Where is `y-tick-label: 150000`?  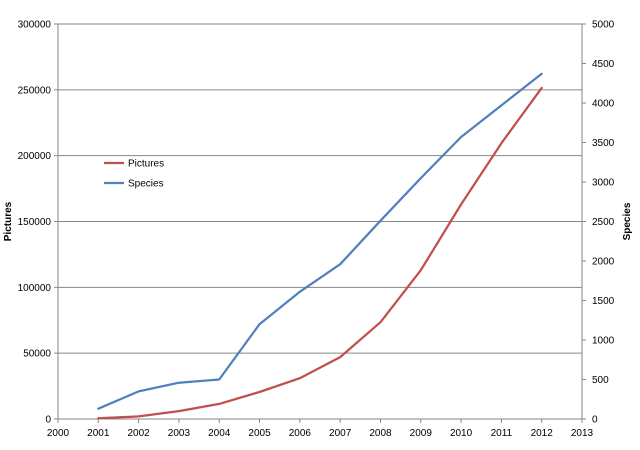
y-tick-label: 150000 is located at coordinates (35, 222).